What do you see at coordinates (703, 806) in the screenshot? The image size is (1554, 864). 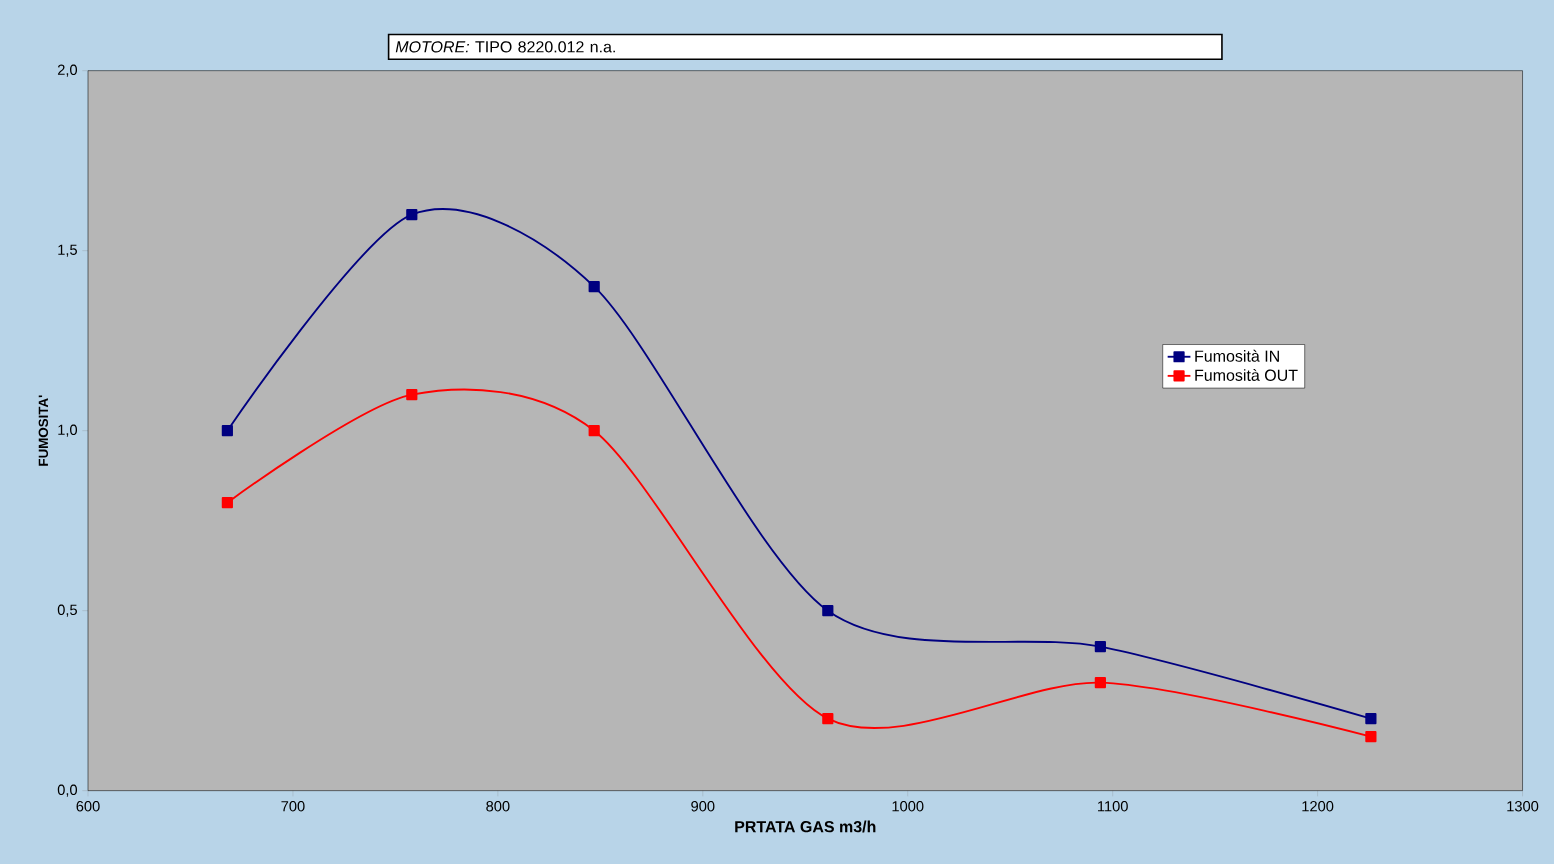 I see `x-tick-label: 900` at bounding box center [703, 806].